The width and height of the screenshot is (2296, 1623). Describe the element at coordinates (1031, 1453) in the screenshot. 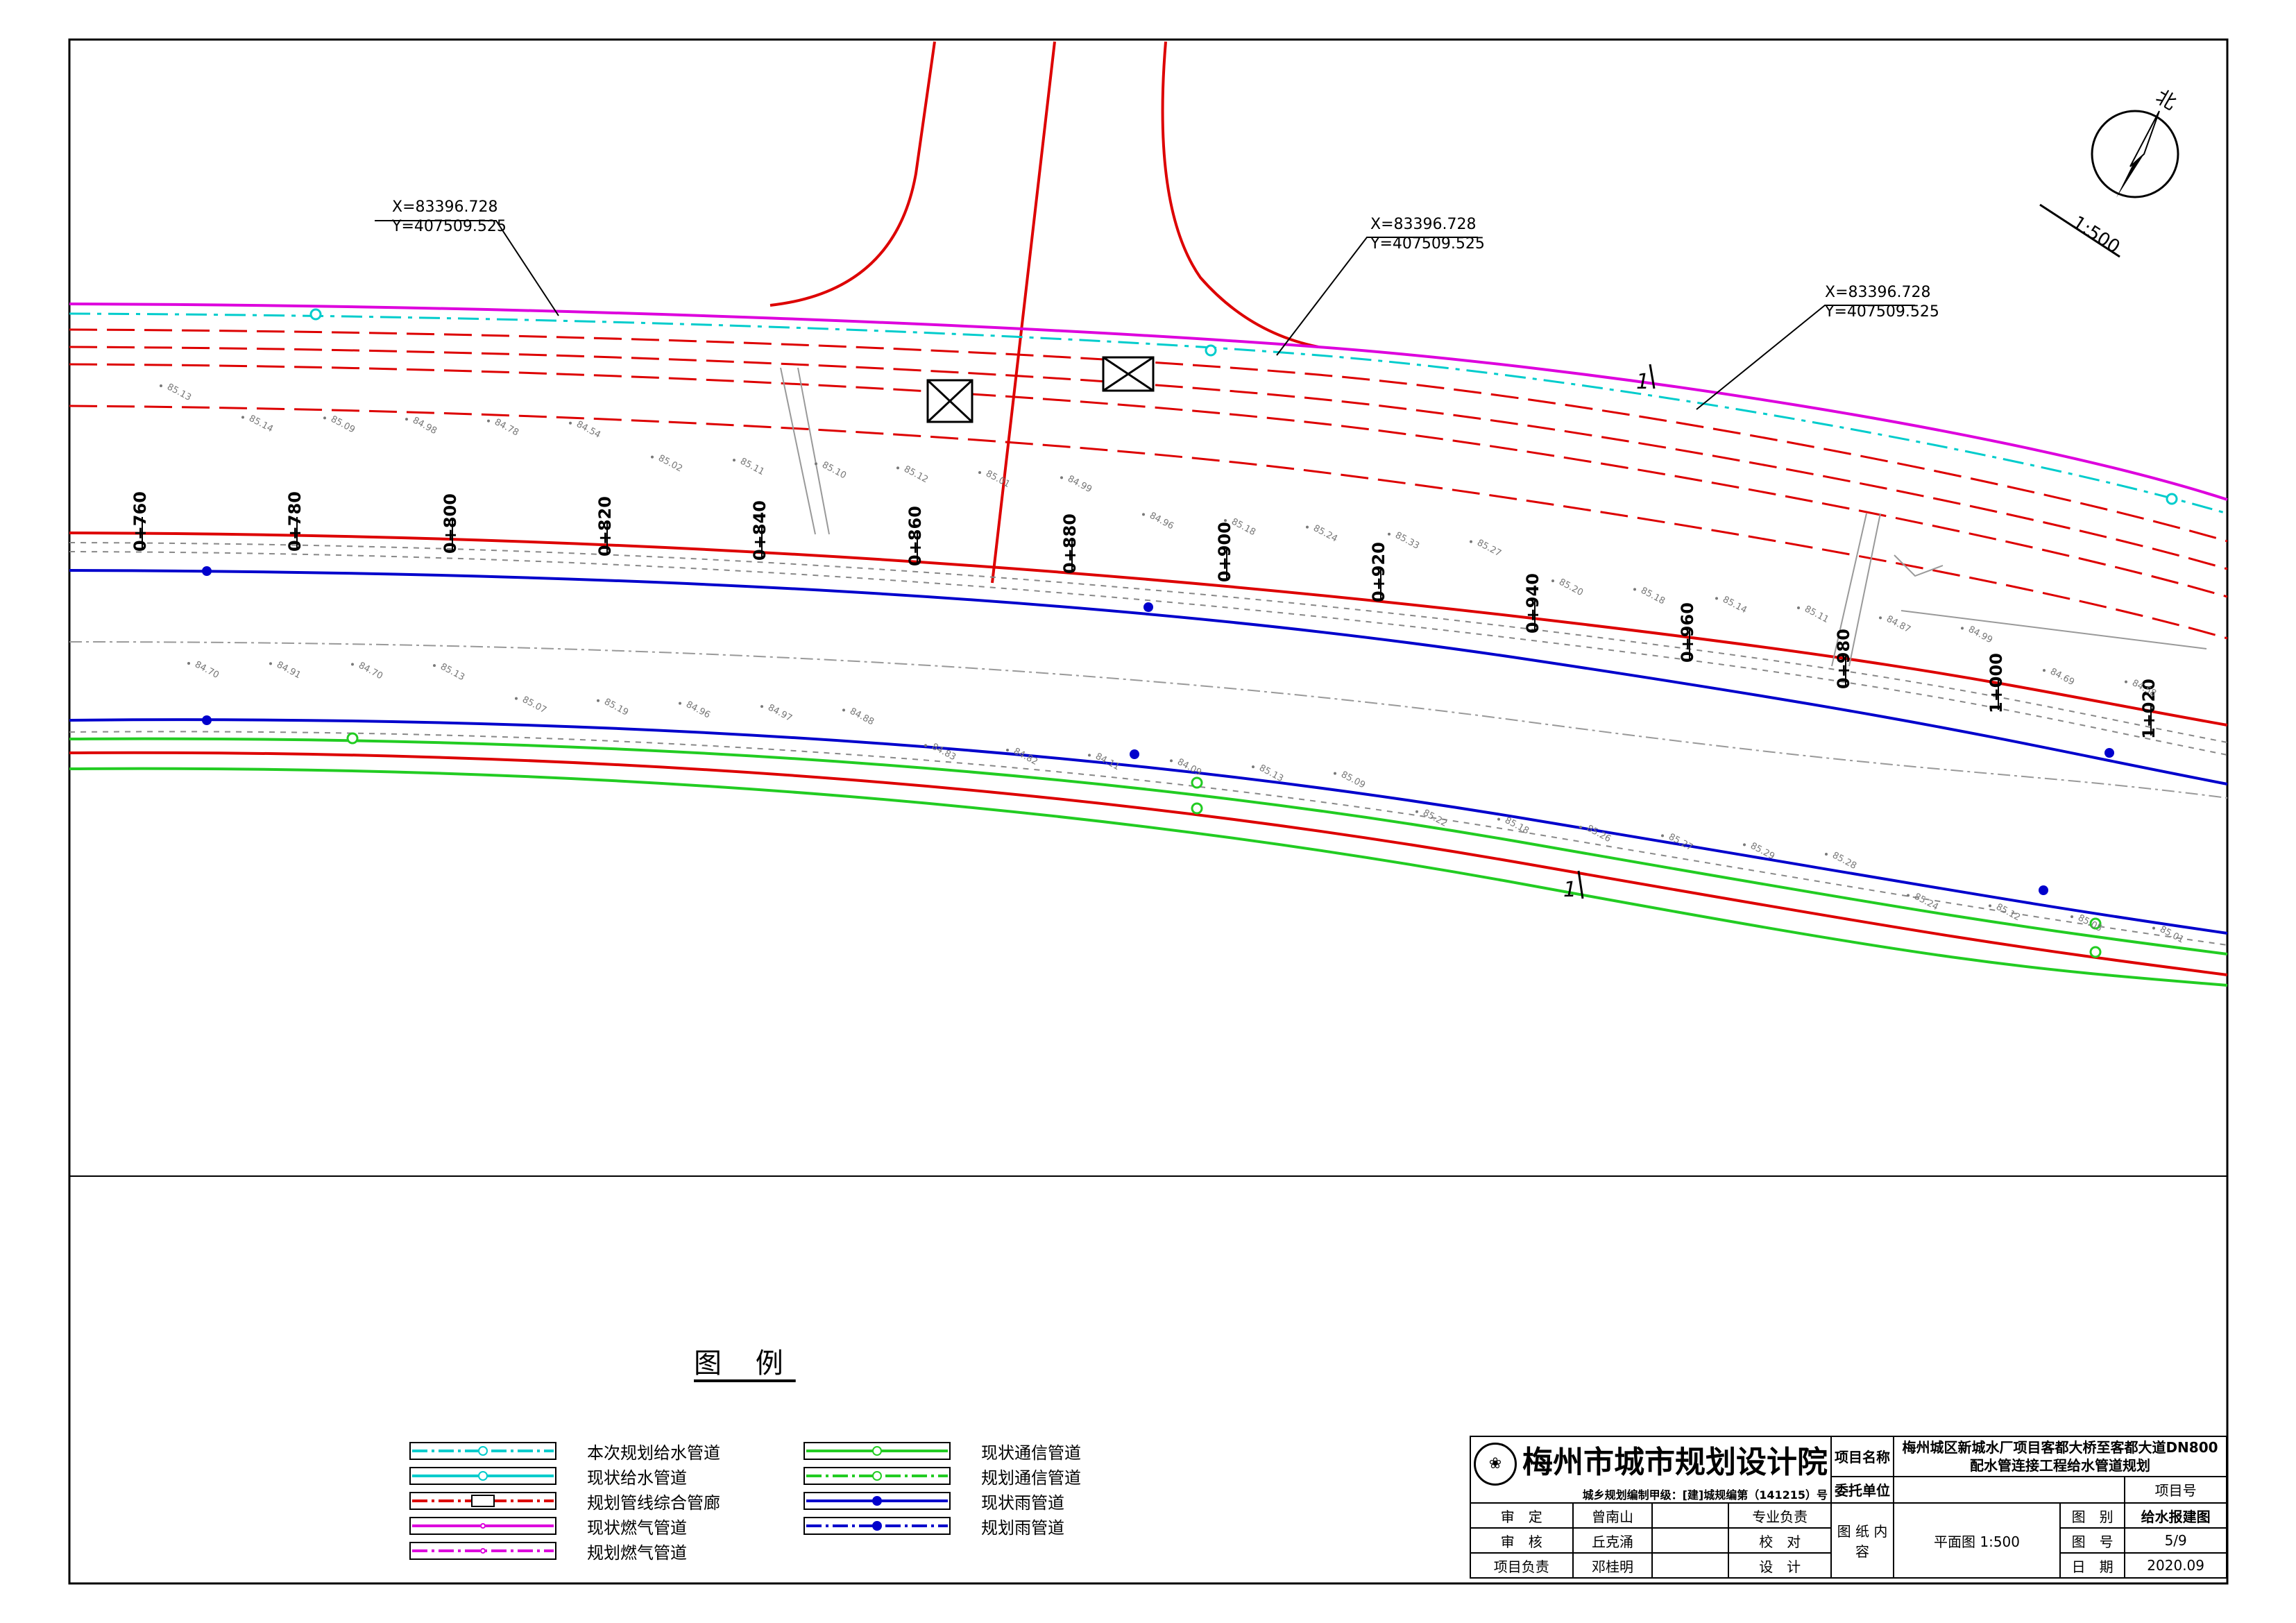

I see `legend-label: 现状通信管道` at that location.